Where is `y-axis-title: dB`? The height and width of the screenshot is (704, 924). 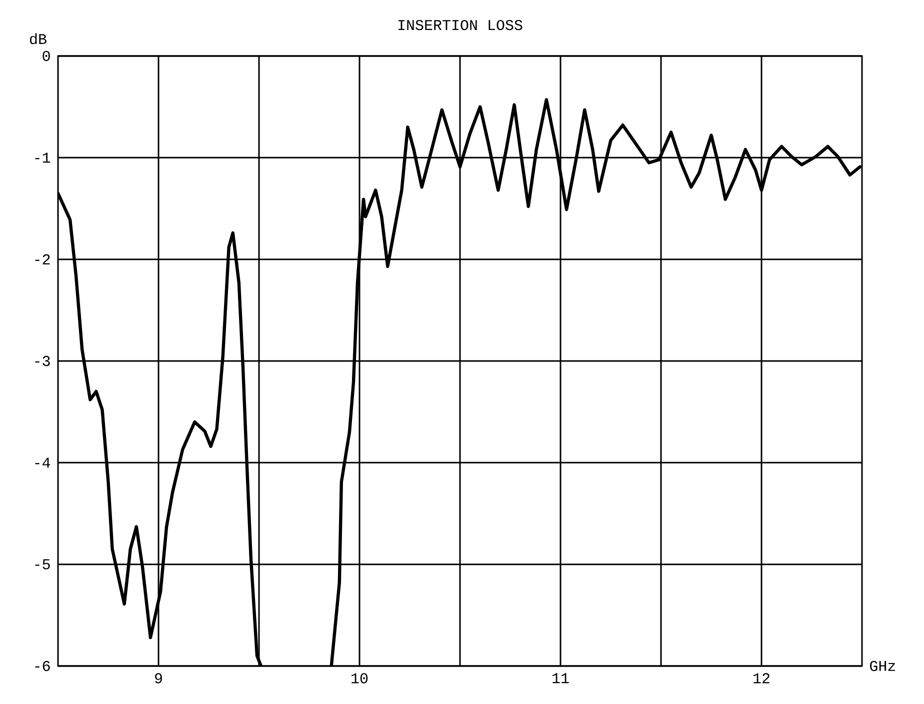 y-axis-title: dB is located at coordinates (38, 38).